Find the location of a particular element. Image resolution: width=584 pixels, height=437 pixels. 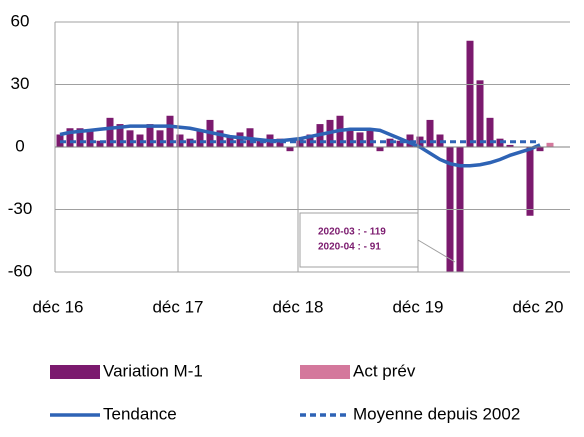

x-tick-label: déc 17 is located at coordinates (177, 306).